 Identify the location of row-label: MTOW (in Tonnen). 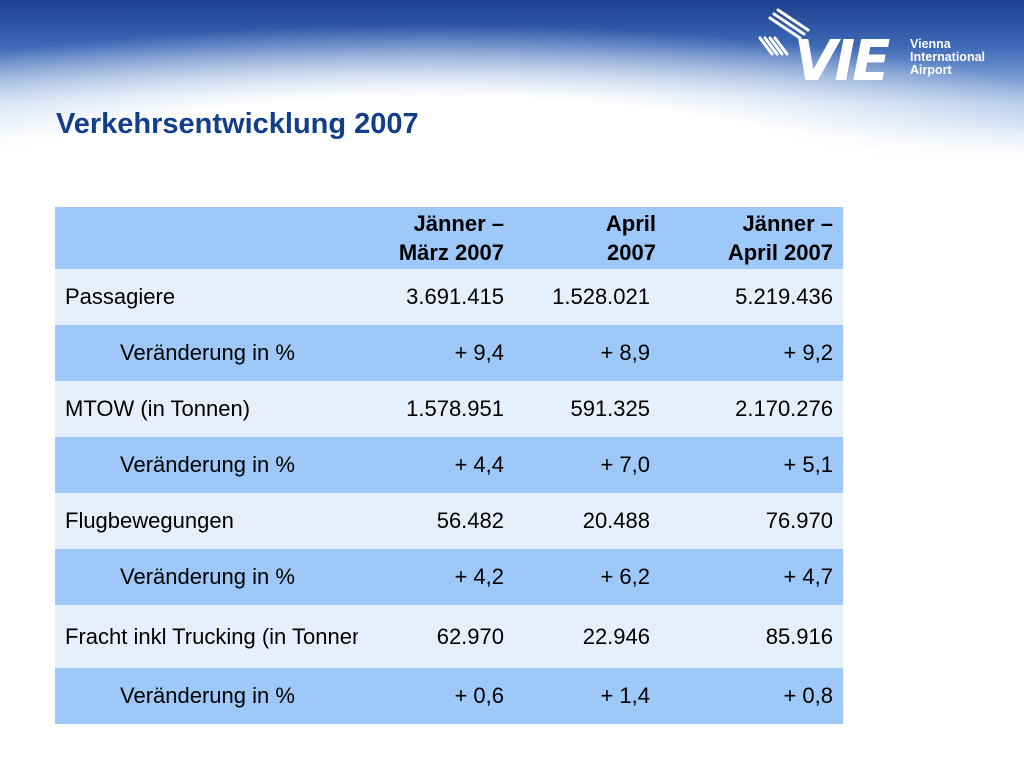
(158, 408).